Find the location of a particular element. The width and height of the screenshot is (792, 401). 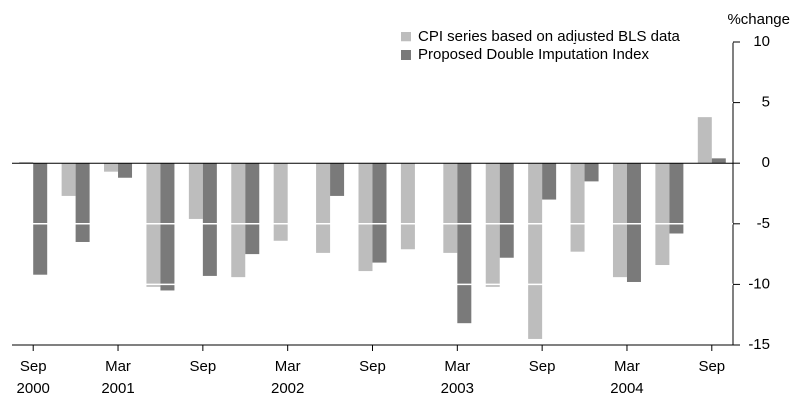

x-year-label: 2002 is located at coordinates (287, 388).